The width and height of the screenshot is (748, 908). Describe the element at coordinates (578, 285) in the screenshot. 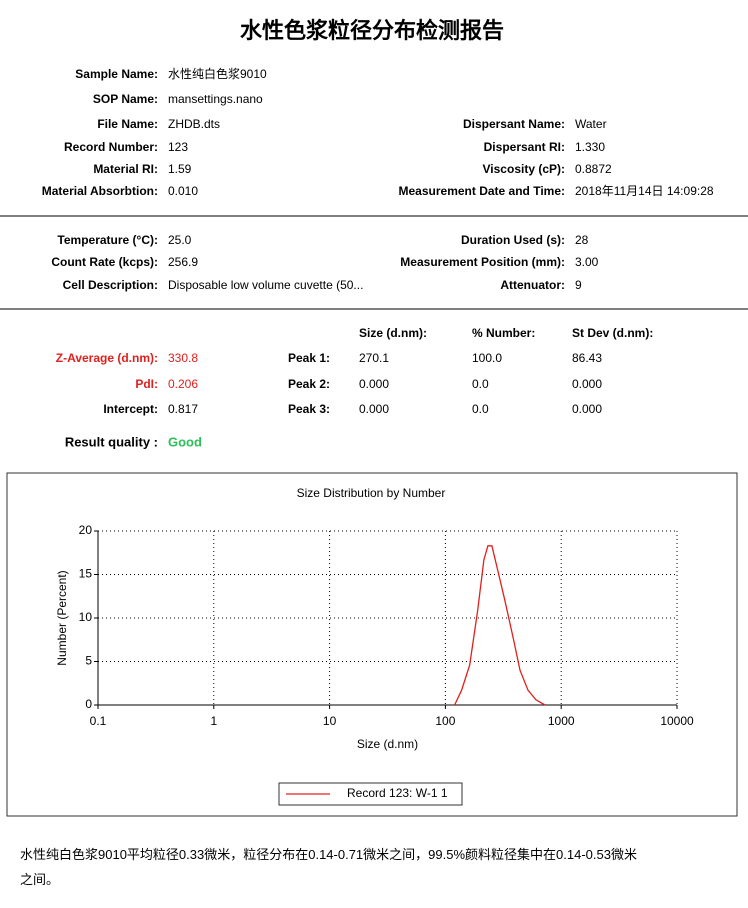

I see `field-value: 9` at that location.